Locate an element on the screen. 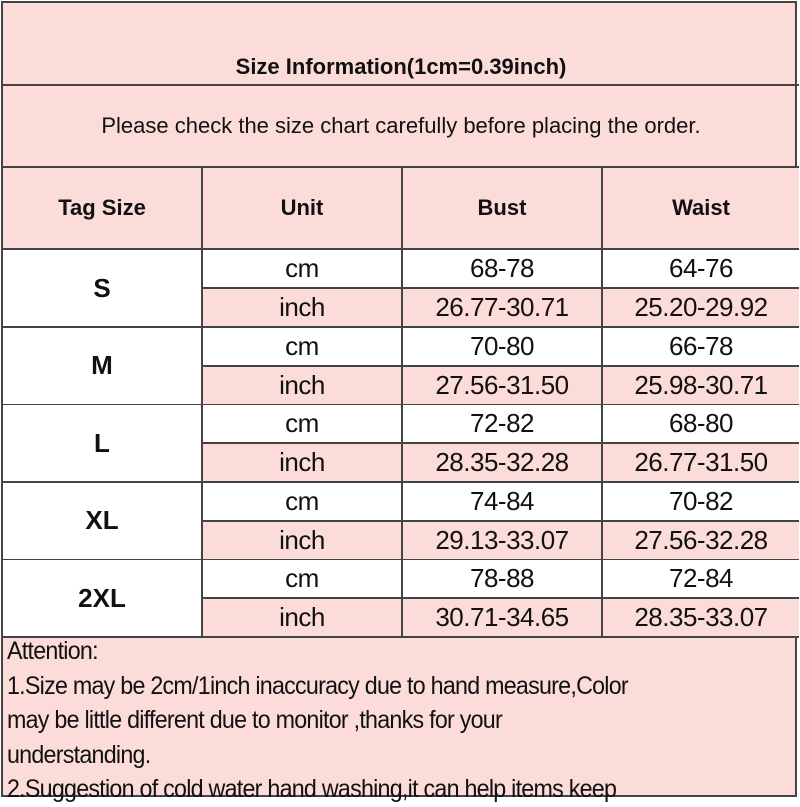  bust-cm-cell: 74-84 is located at coordinates (503, 502).